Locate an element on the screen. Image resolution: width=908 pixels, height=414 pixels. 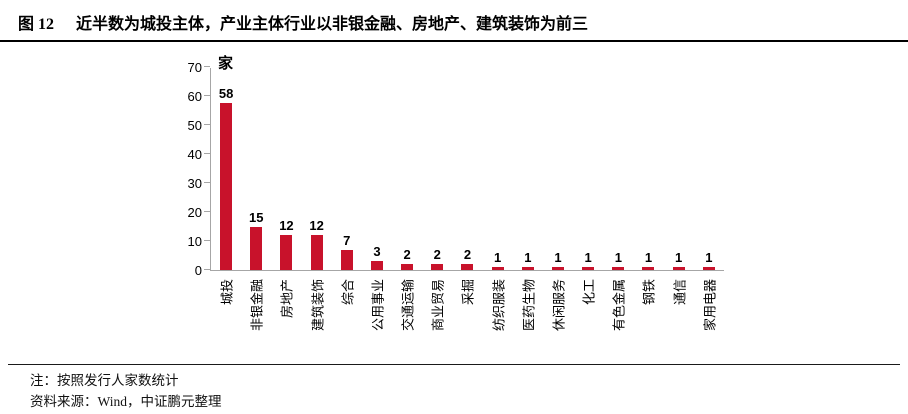
bar-group: 58 is located at coordinates (226, 169).